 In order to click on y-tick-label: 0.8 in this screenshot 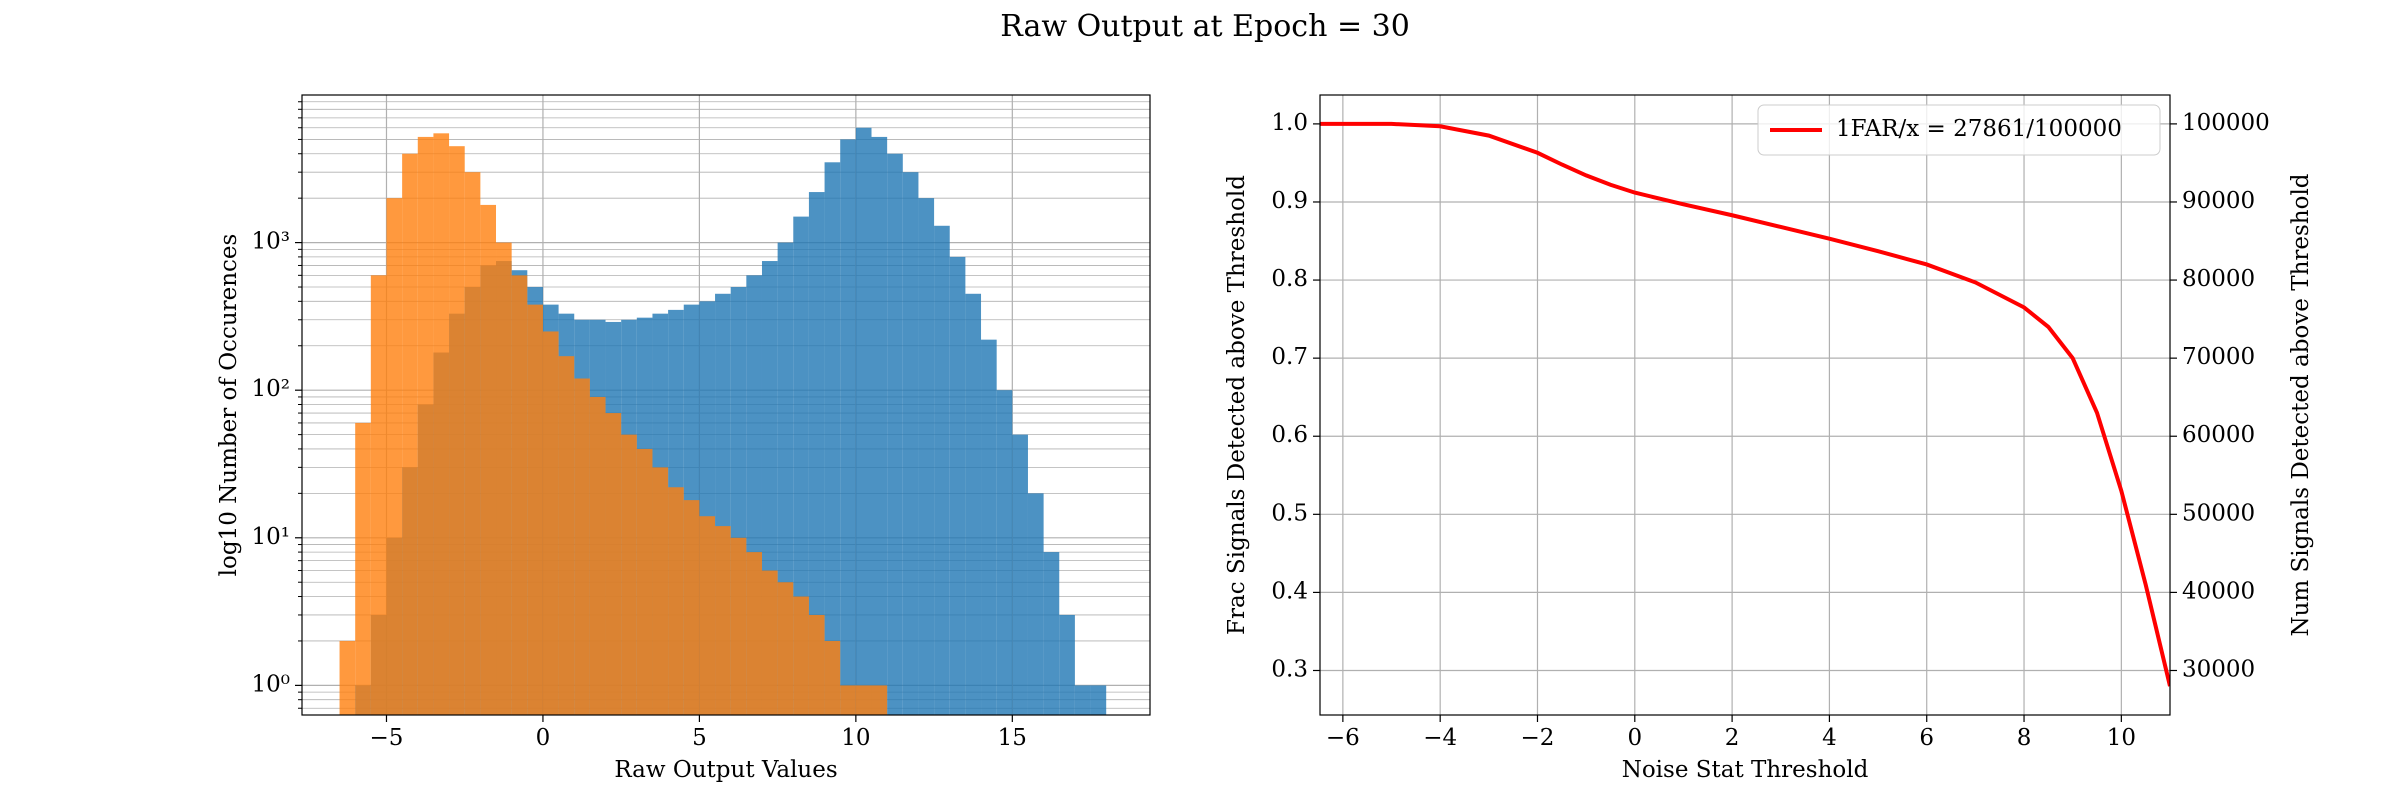, I will do `click(1289, 279)`.